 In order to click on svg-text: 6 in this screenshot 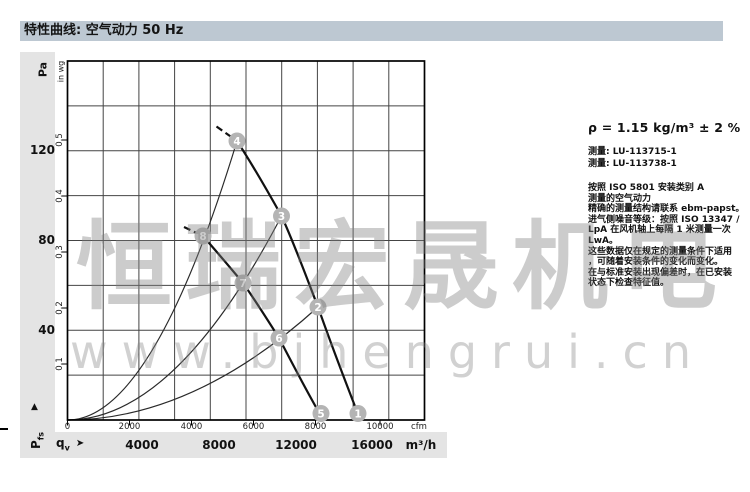, I will do `click(278, 339)`.